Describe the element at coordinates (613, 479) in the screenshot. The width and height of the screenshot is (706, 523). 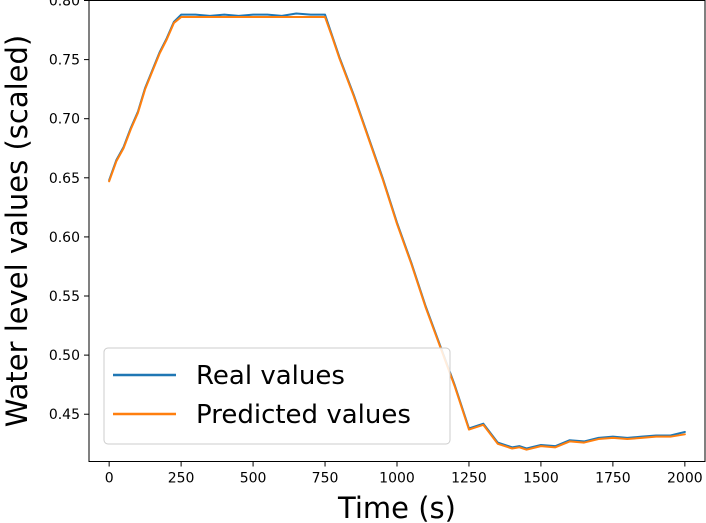
I see `x-tick-label: 1750` at that location.